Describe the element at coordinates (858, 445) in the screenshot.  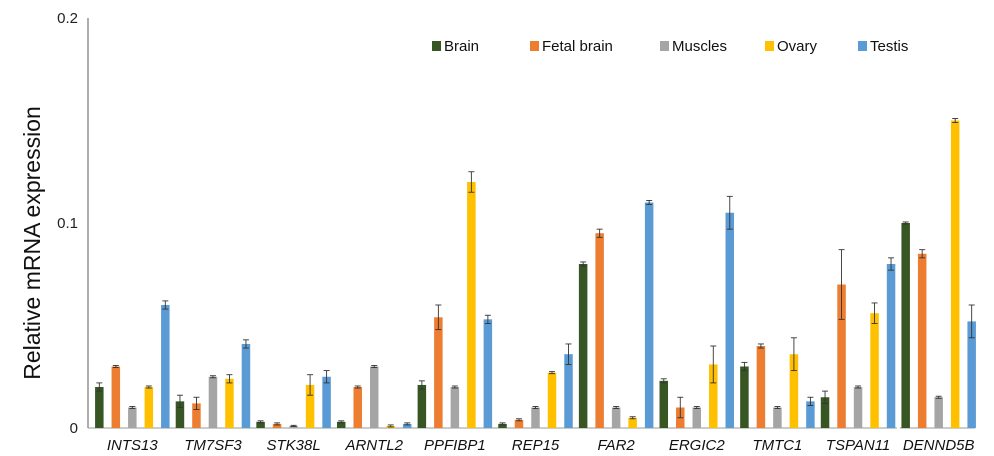
I see `category-label: TSPAN11` at that location.